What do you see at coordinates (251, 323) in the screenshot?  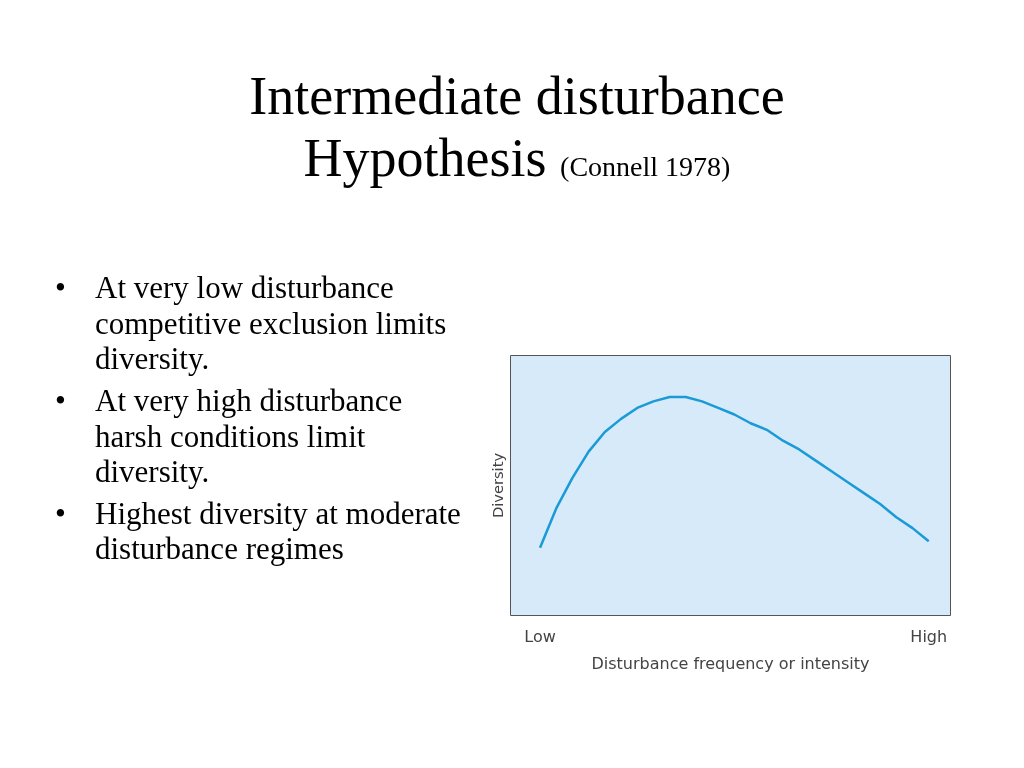 I see `text: • At very low disturbance competitive exclusion limits diversity.` at bounding box center [251, 323].